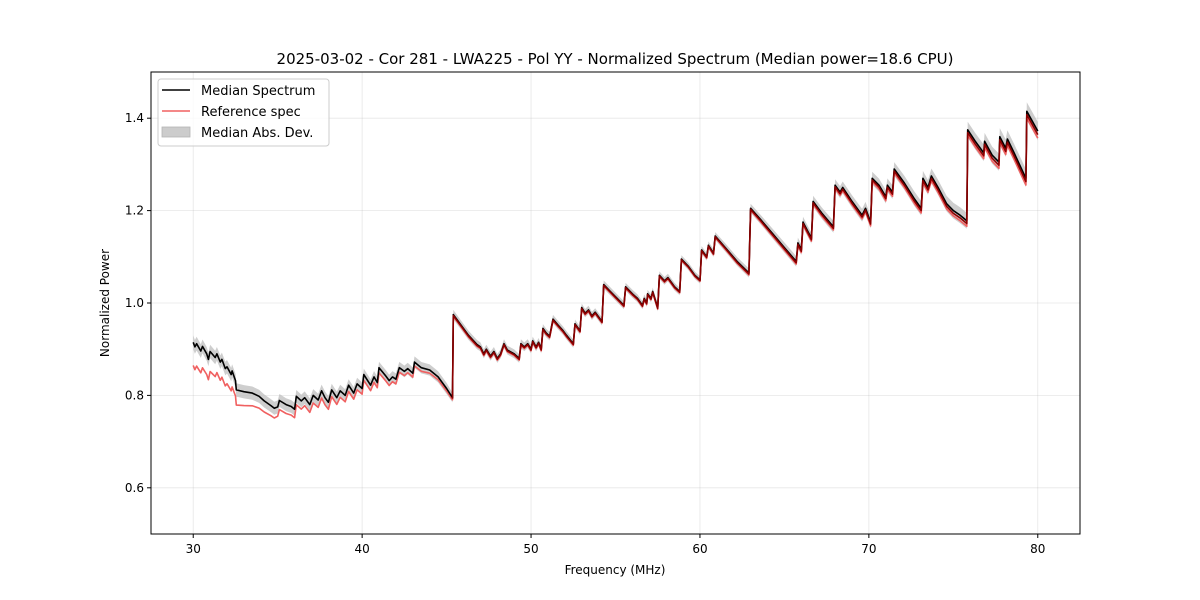 The width and height of the screenshot is (1200, 600). I want to click on y-tick-label: 1.0, so click(134, 303).